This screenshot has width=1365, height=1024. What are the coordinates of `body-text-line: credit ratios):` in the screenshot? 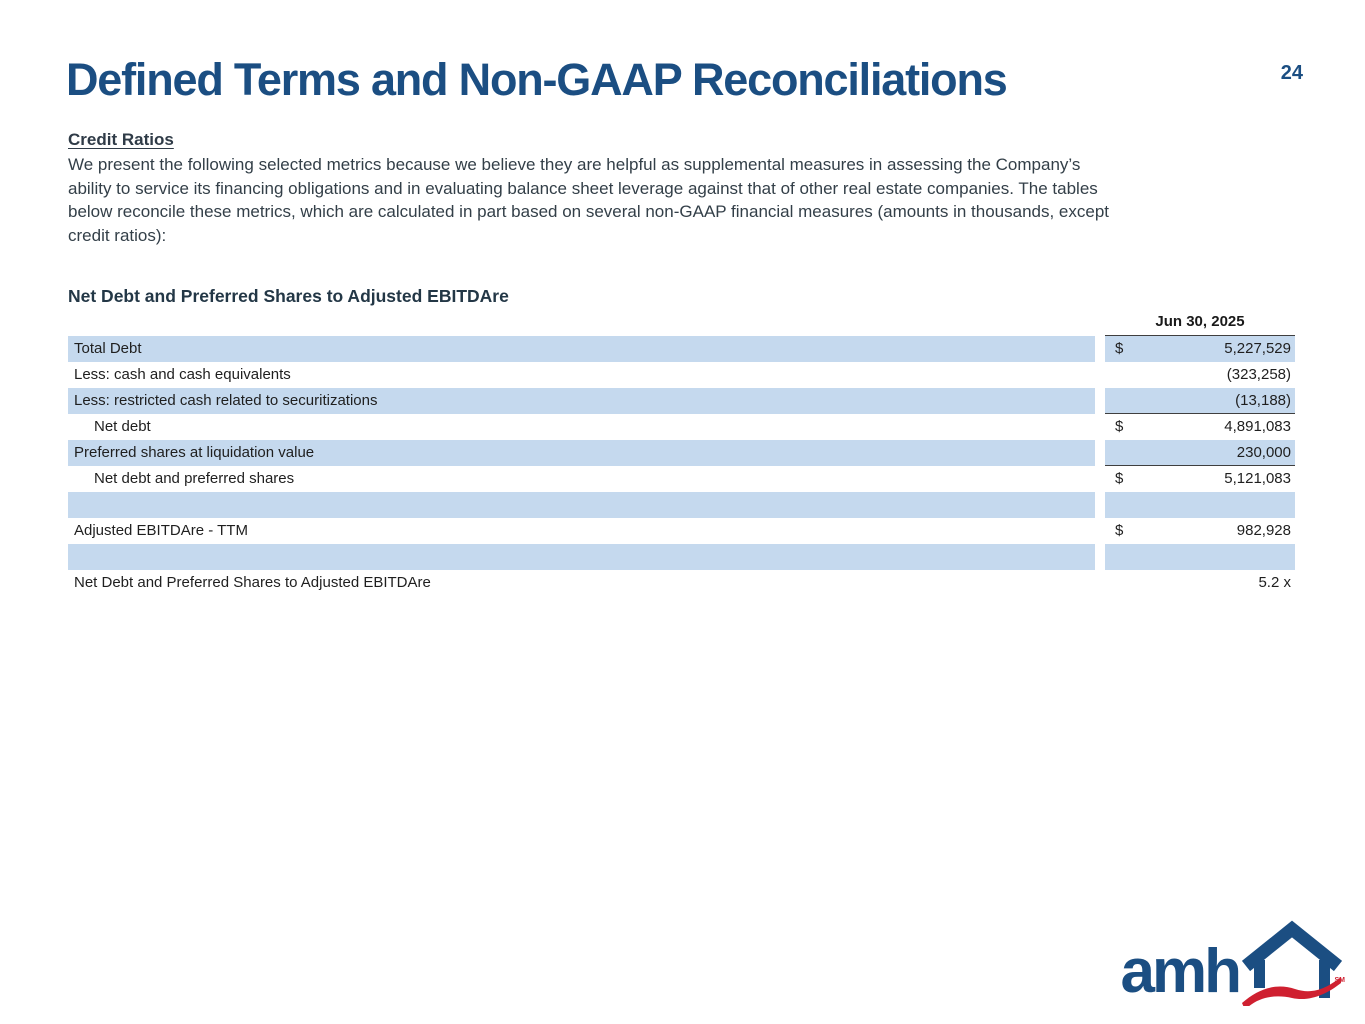 It's located at (117, 235).